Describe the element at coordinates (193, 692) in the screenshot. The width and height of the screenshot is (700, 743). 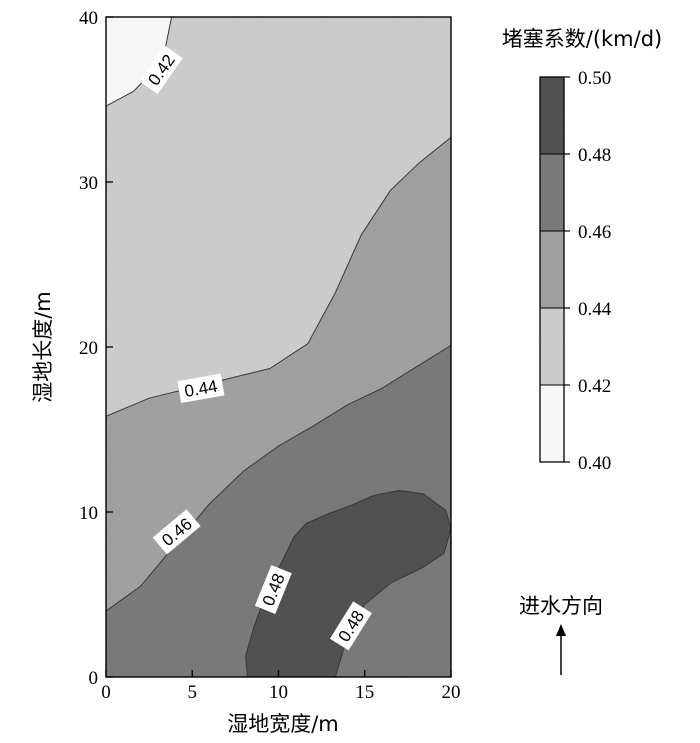
I see `x-tick-label: 5` at that location.